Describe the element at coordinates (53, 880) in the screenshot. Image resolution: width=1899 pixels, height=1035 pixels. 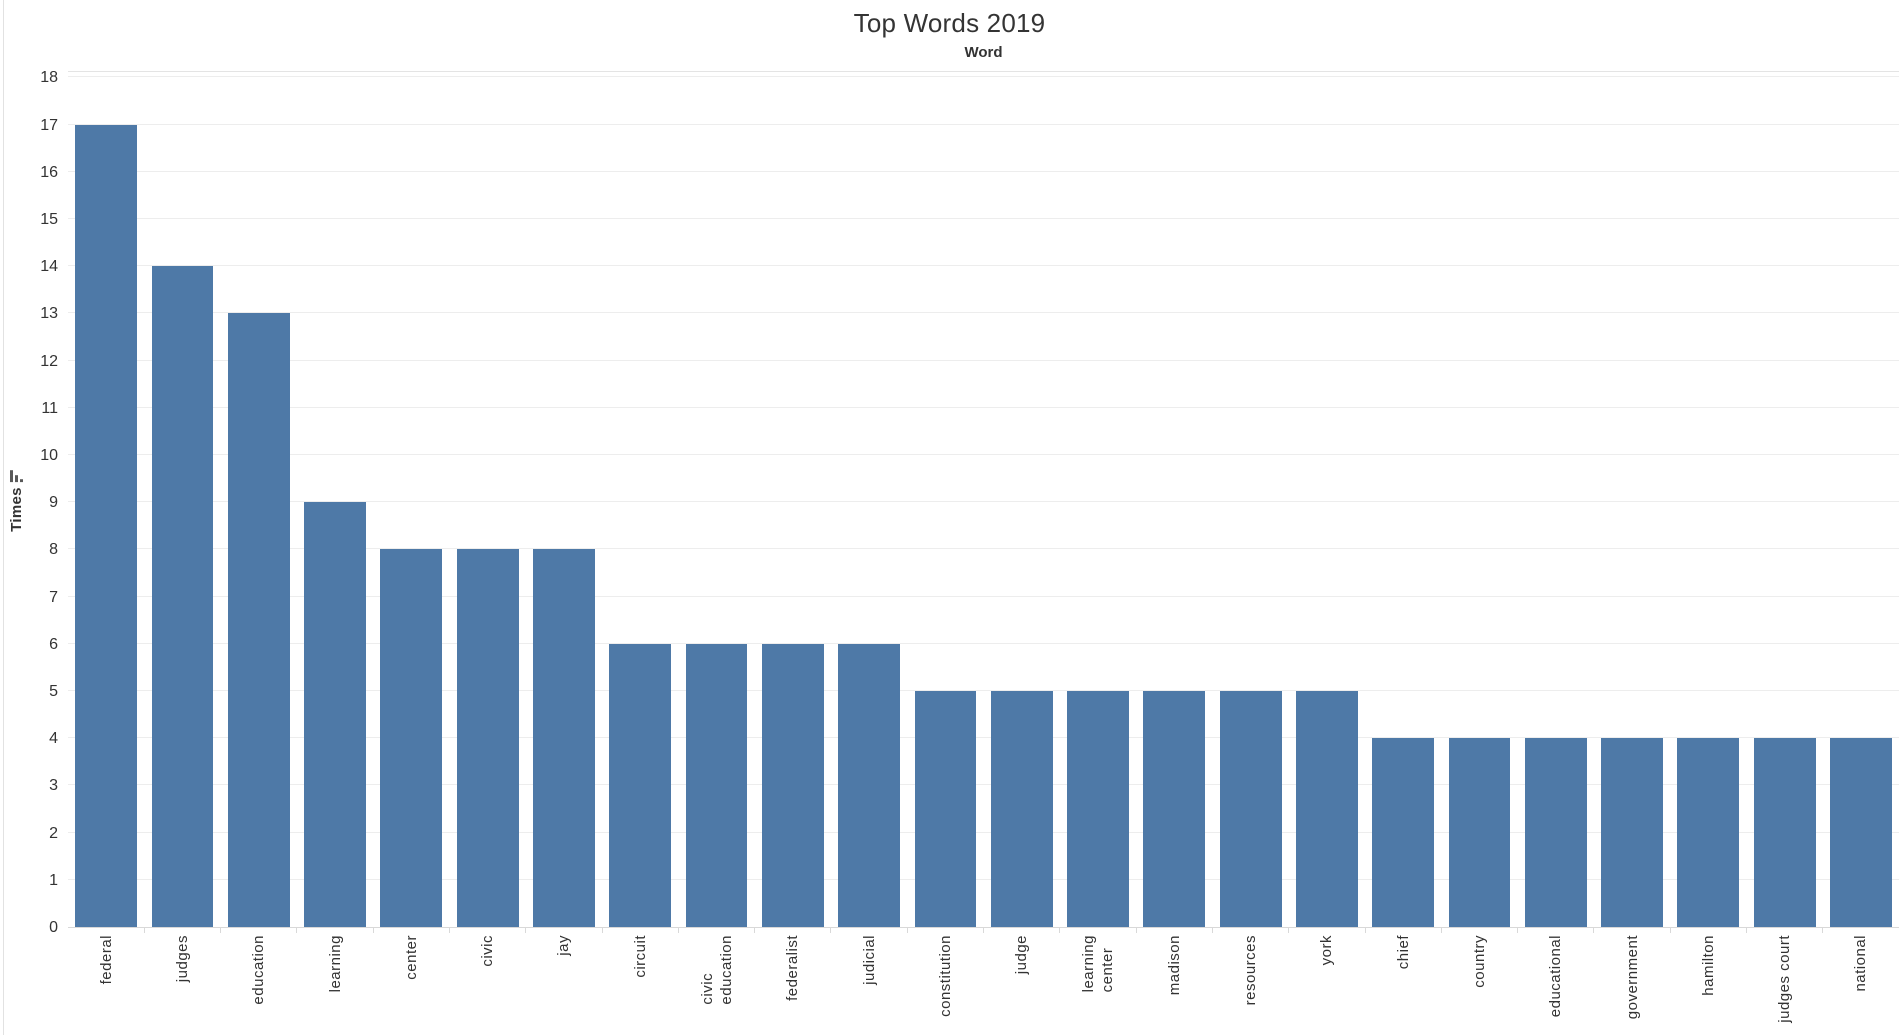
I see `y-tick-label: 1` at that location.